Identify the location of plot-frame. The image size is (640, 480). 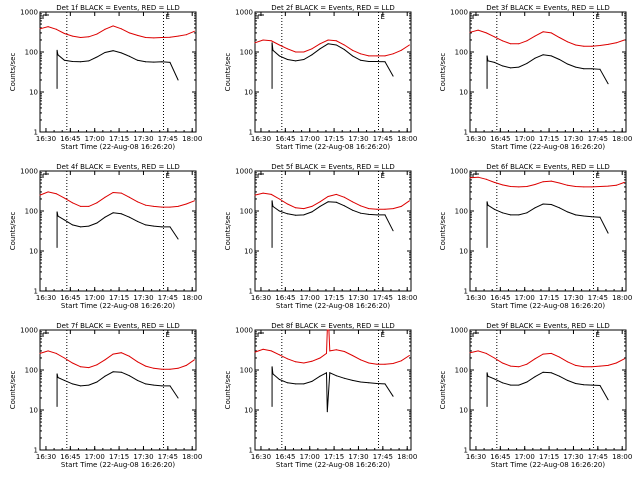
(118, 72).